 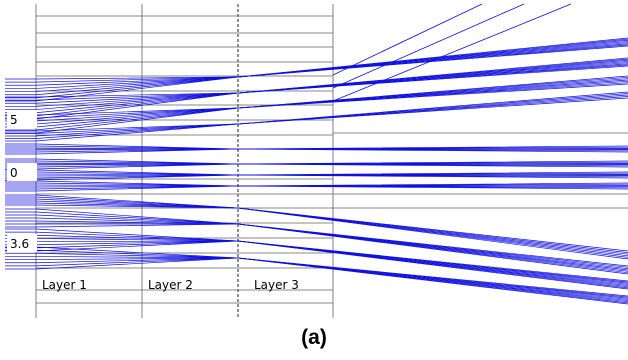 What do you see at coordinates (64, 285) in the screenshot?
I see `layer-1-label: Layer 1` at bounding box center [64, 285].